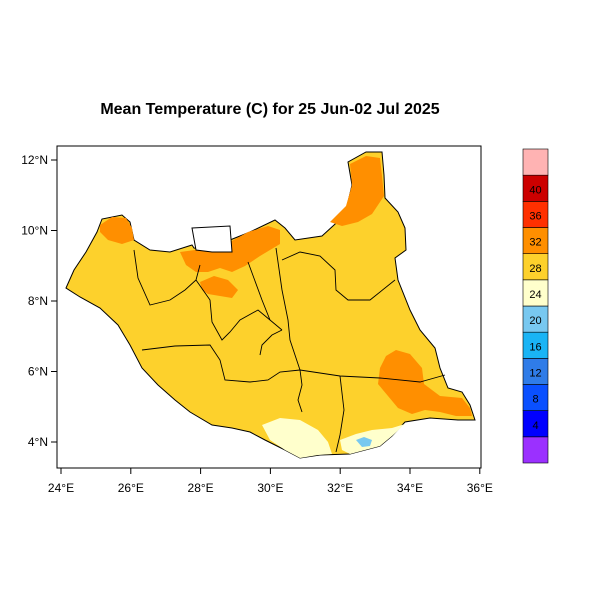 Image resolution: width=600 pixels, height=600 pixels. What do you see at coordinates (535, 243) in the screenshot?
I see `legend-label: 32` at bounding box center [535, 243].